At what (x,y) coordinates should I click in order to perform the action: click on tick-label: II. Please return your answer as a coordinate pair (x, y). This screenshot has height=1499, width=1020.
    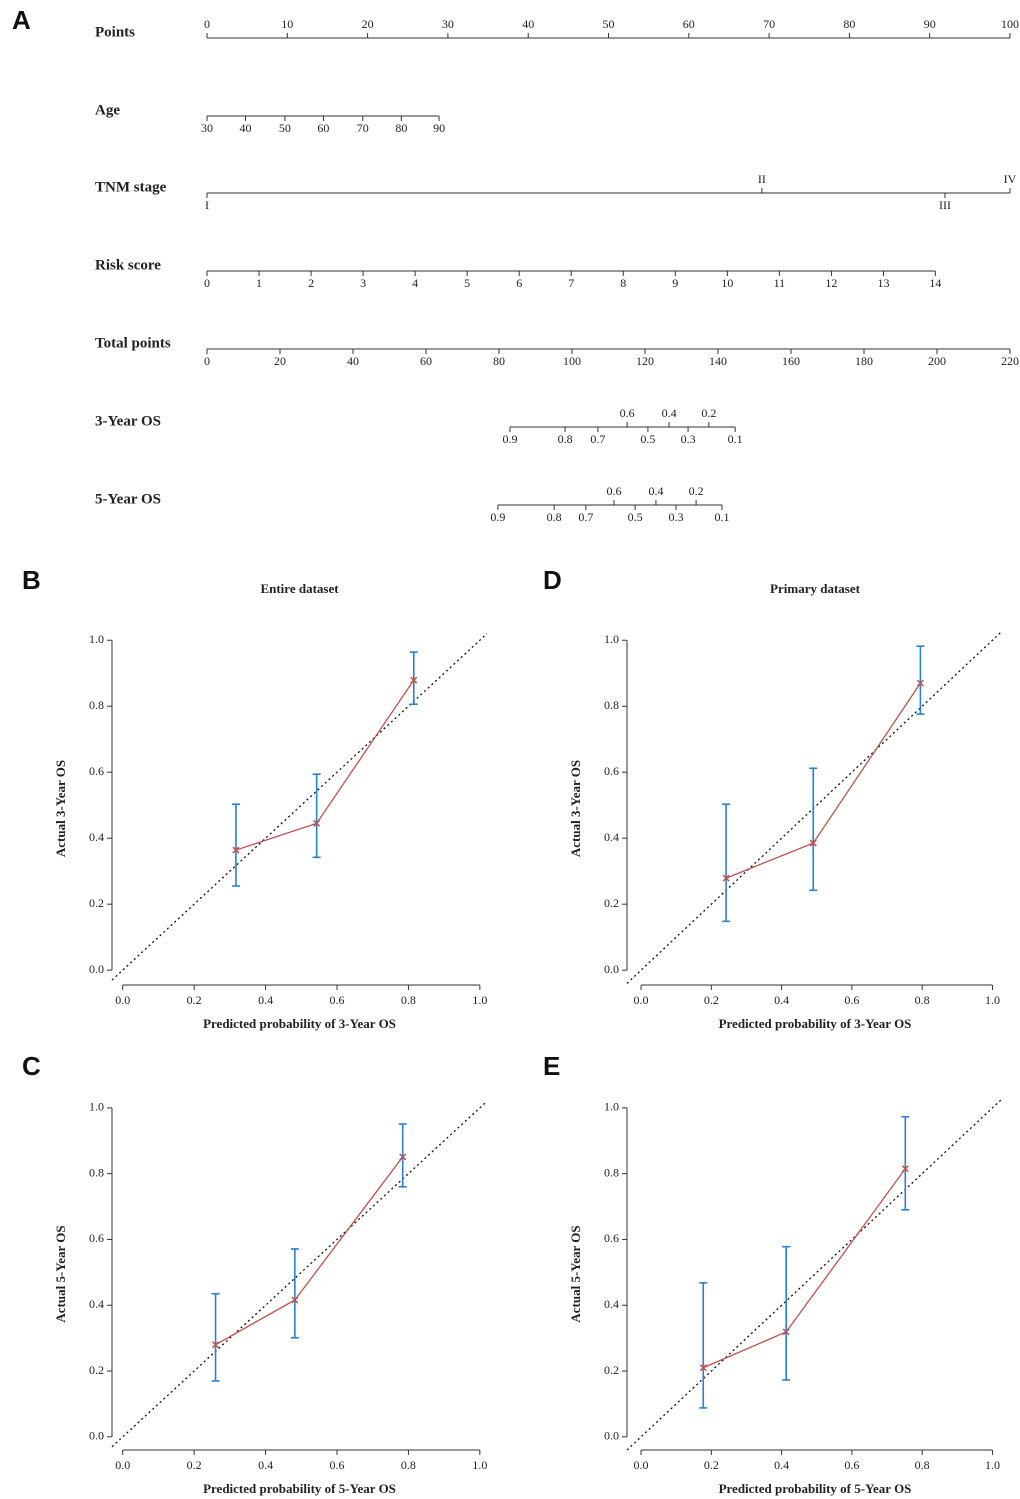
    Looking at the image, I should click on (762, 179).